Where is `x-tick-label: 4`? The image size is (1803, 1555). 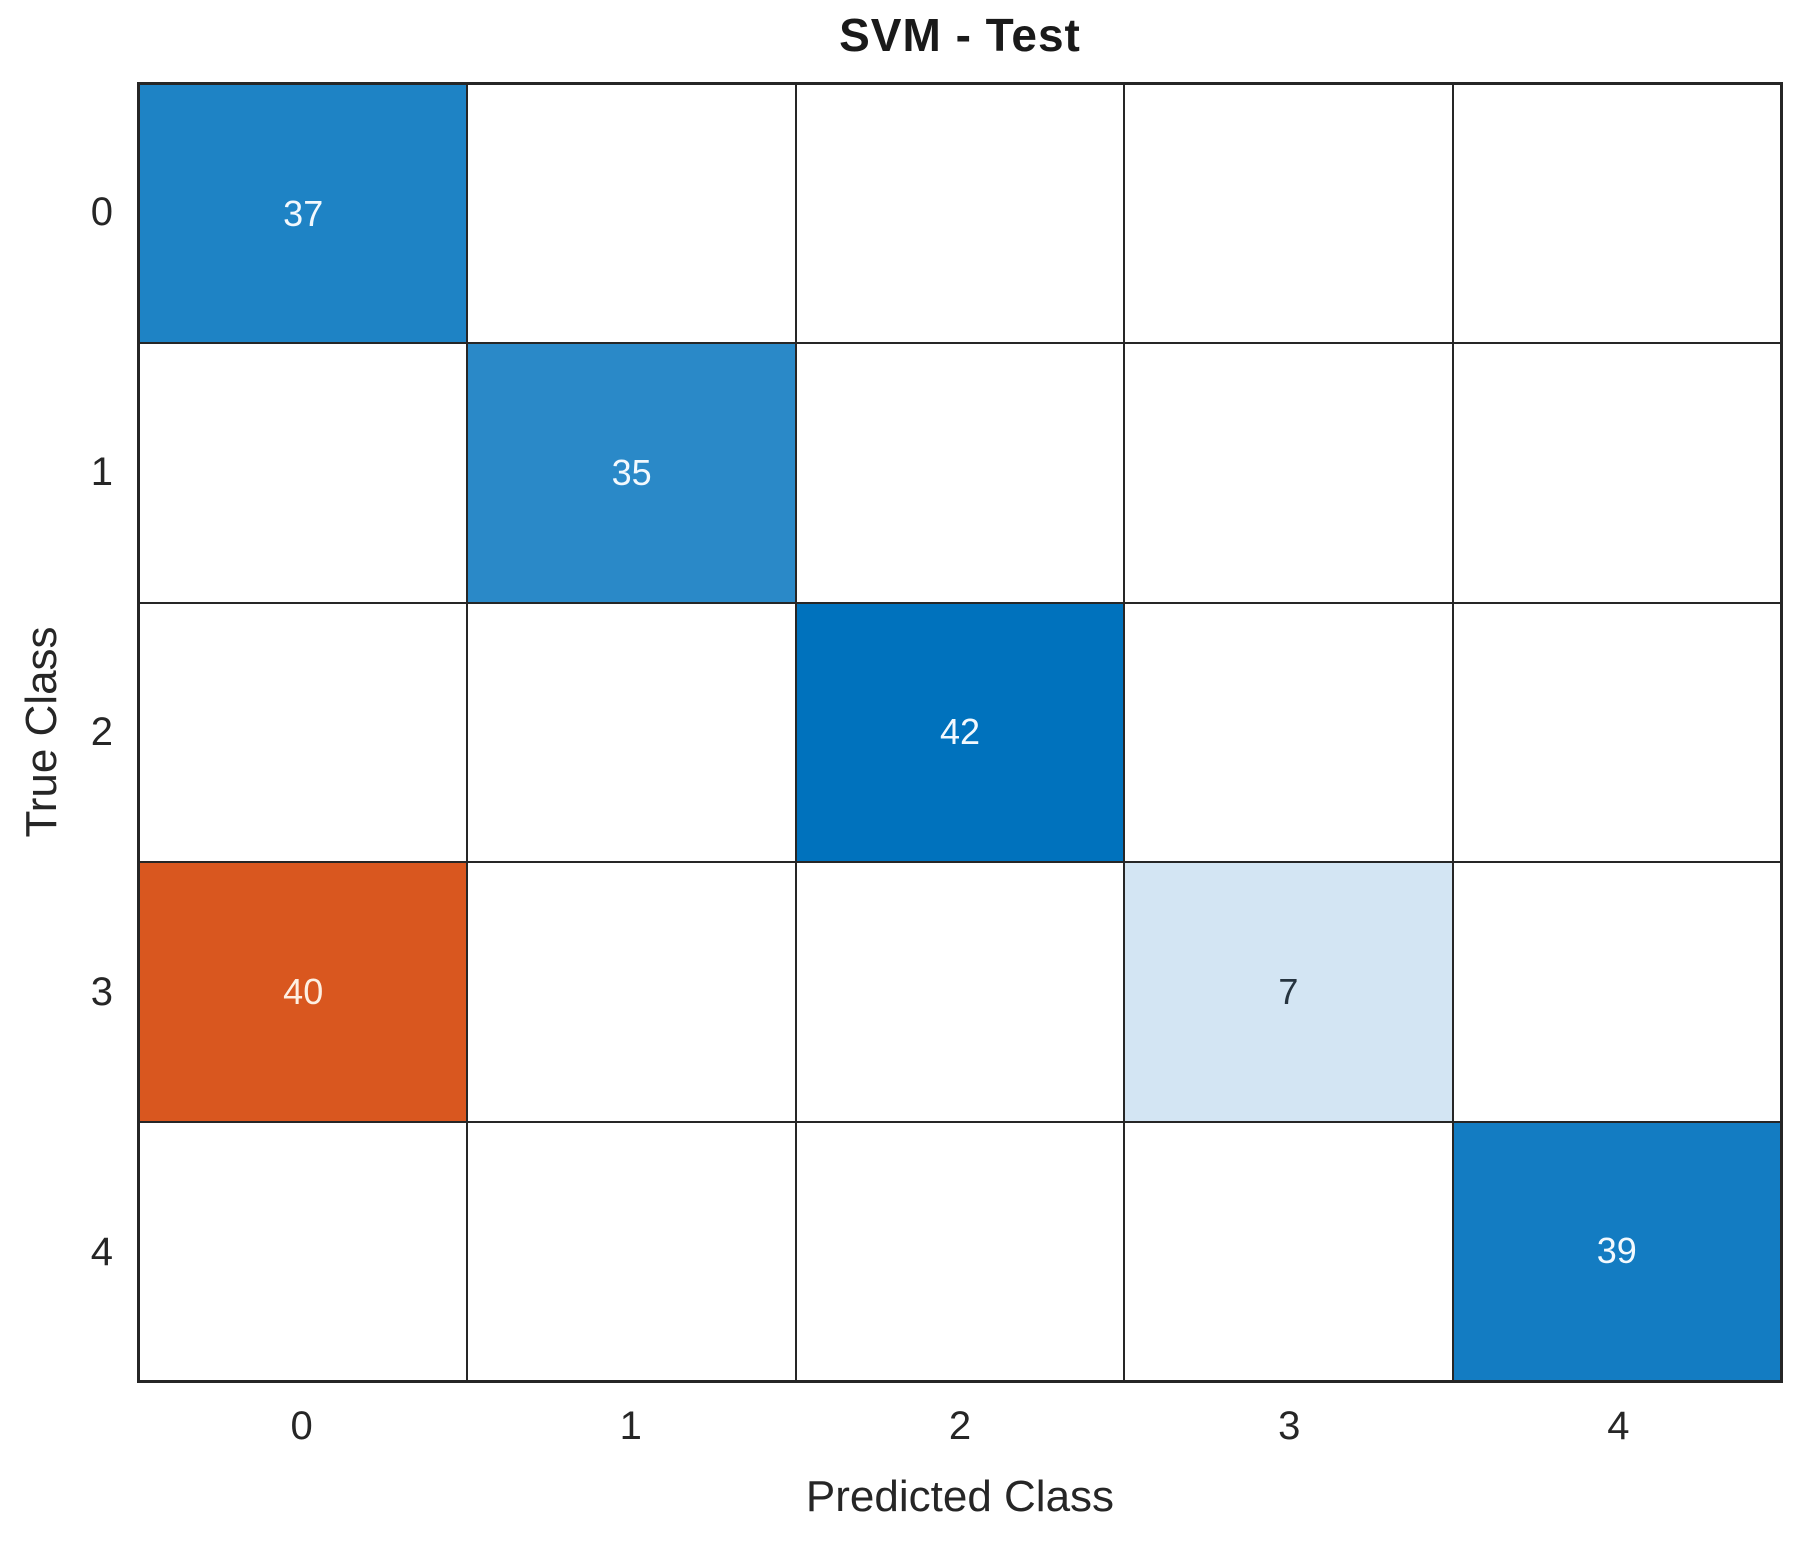
x-tick-label: 4 is located at coordinates (1618, 1425).